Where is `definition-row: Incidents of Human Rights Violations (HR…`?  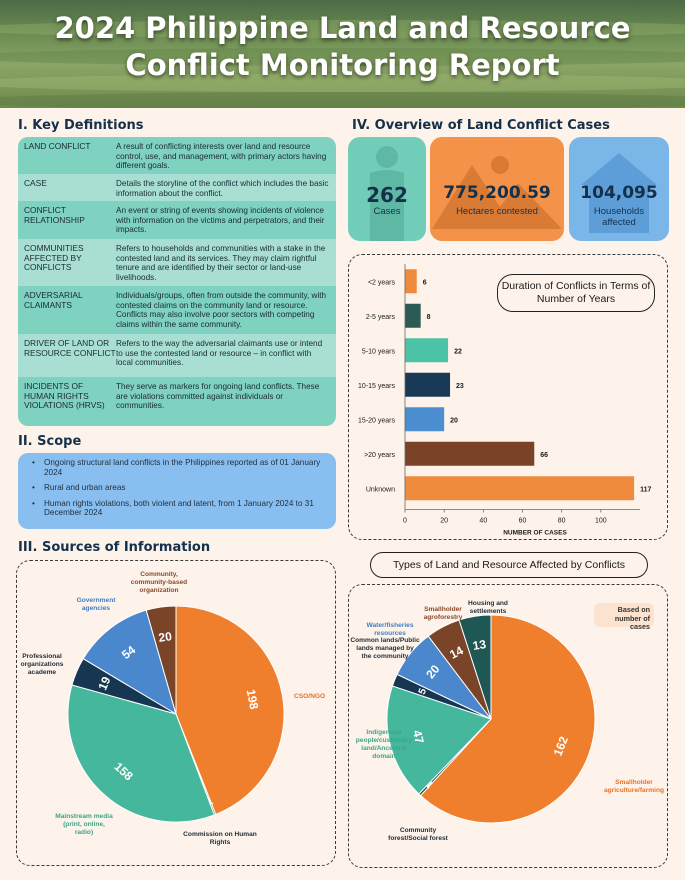 definition-row: Incidents of Human Rights Violations (HR… is located at coordinates (177, 401).